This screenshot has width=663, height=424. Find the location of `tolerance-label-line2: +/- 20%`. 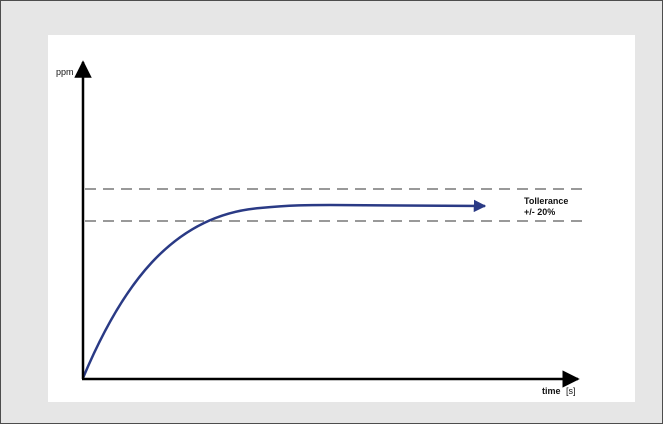

tolerance-label-line2: +/- 20% is located at coordinates (539, 212).